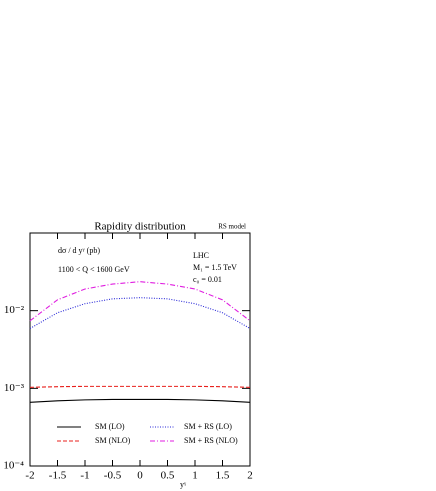 The height and width of the screenshot is (491, 436). Describe the element at coordinates (14, 388) in the screenshot. I see `y-tick-label: 10⁻³` at that location.